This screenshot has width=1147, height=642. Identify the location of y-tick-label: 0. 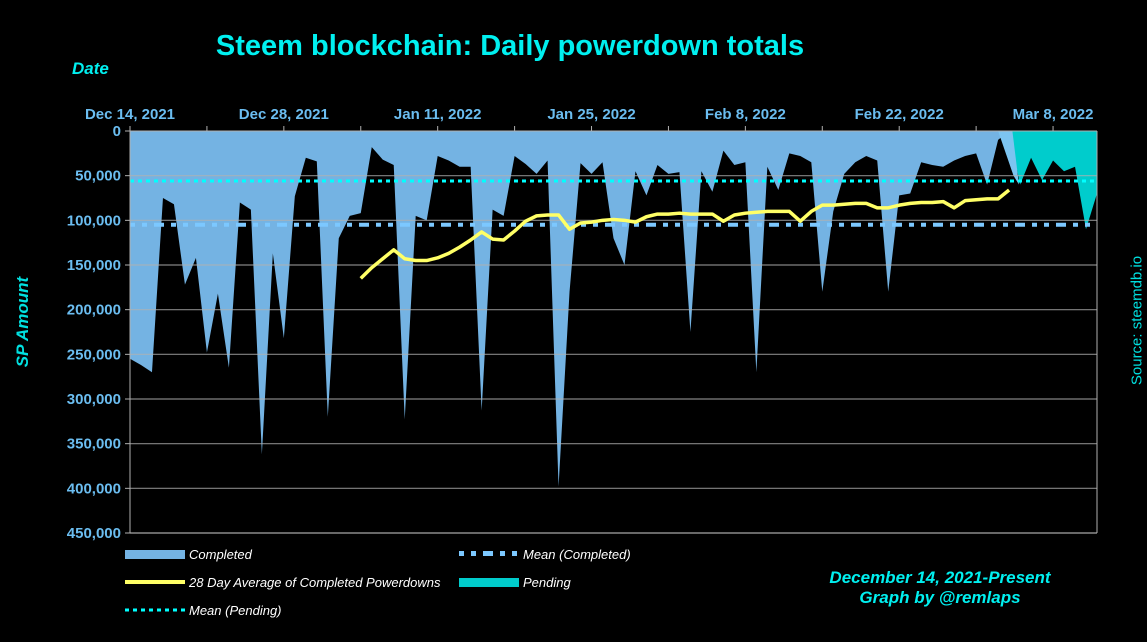
(117, 131).